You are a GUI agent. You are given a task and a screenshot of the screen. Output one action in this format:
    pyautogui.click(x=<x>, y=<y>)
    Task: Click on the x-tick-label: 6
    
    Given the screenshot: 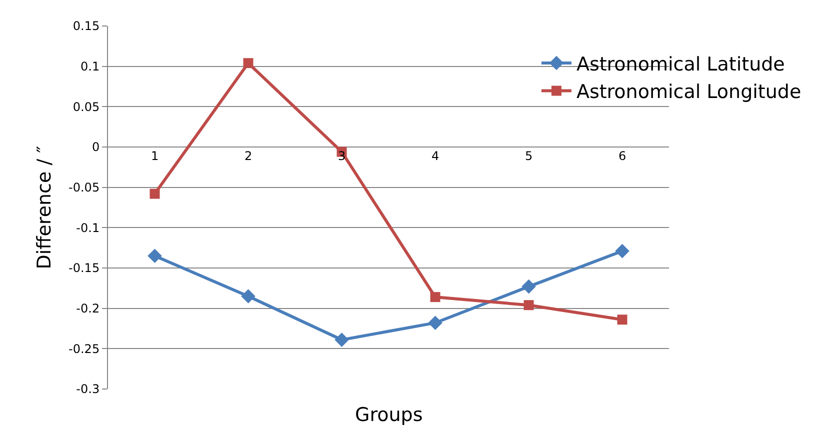 What is the action you would take?
    pyautogui.click(x=622, y=156)
    